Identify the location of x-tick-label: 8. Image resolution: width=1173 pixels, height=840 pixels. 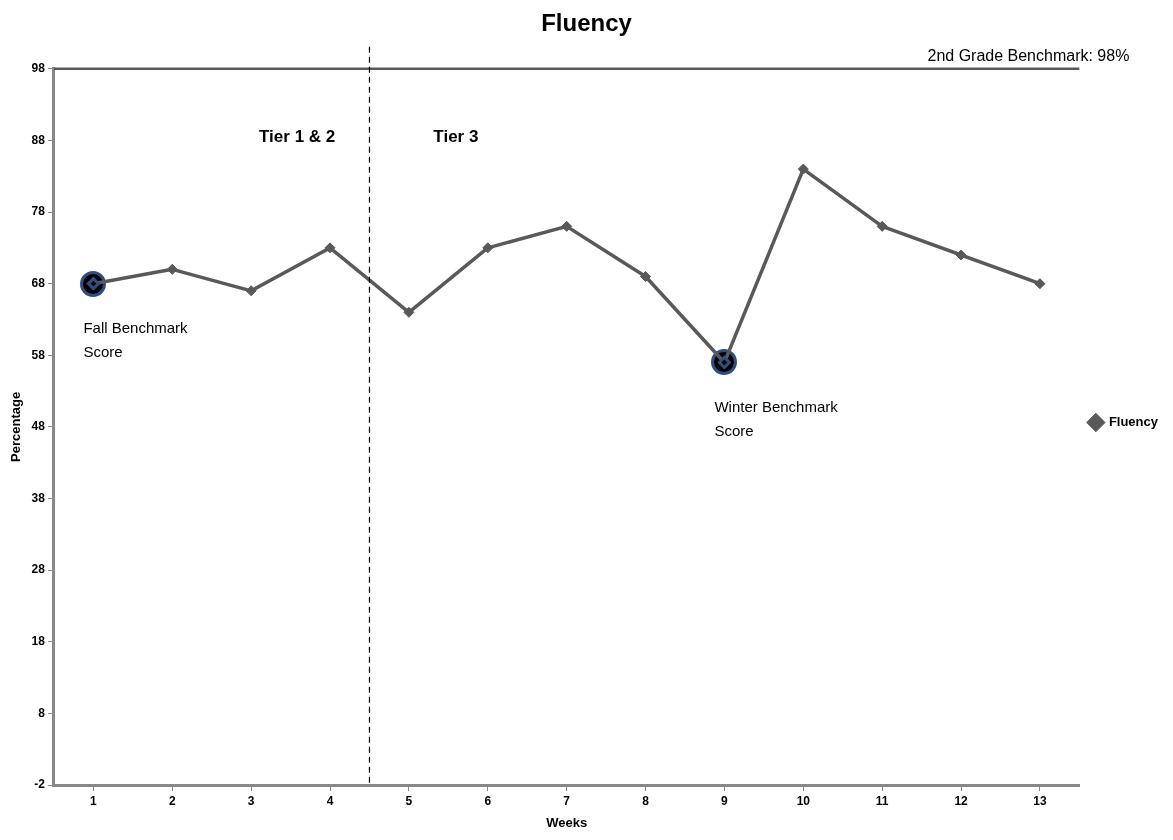
(646, 800).